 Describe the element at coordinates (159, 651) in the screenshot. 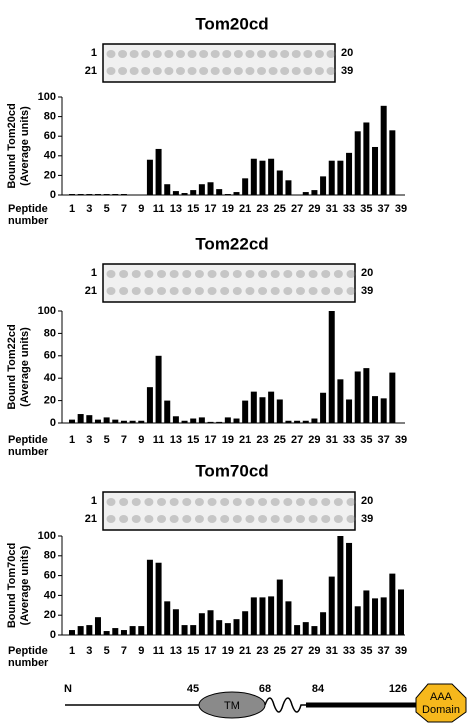

I see `x-tick-label: 11` at that location.